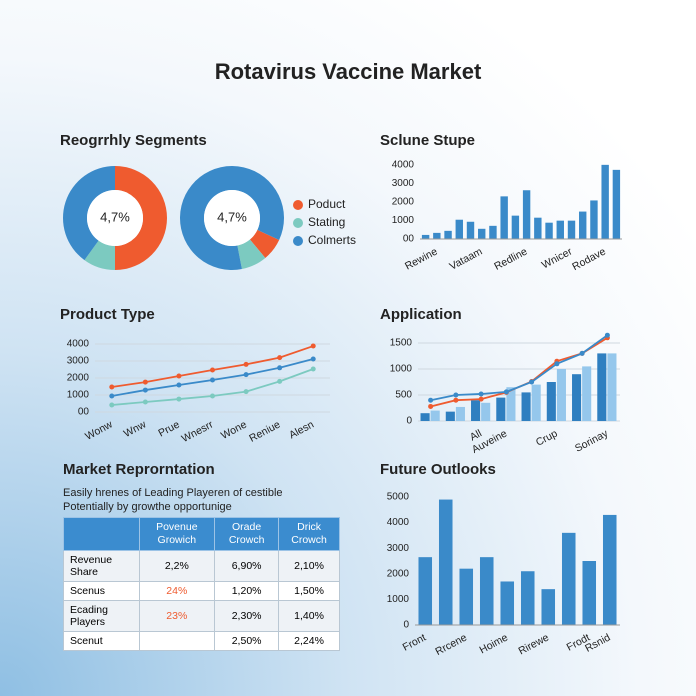  I want to click on section-title: Sclune Stupe, so click(427, 140).